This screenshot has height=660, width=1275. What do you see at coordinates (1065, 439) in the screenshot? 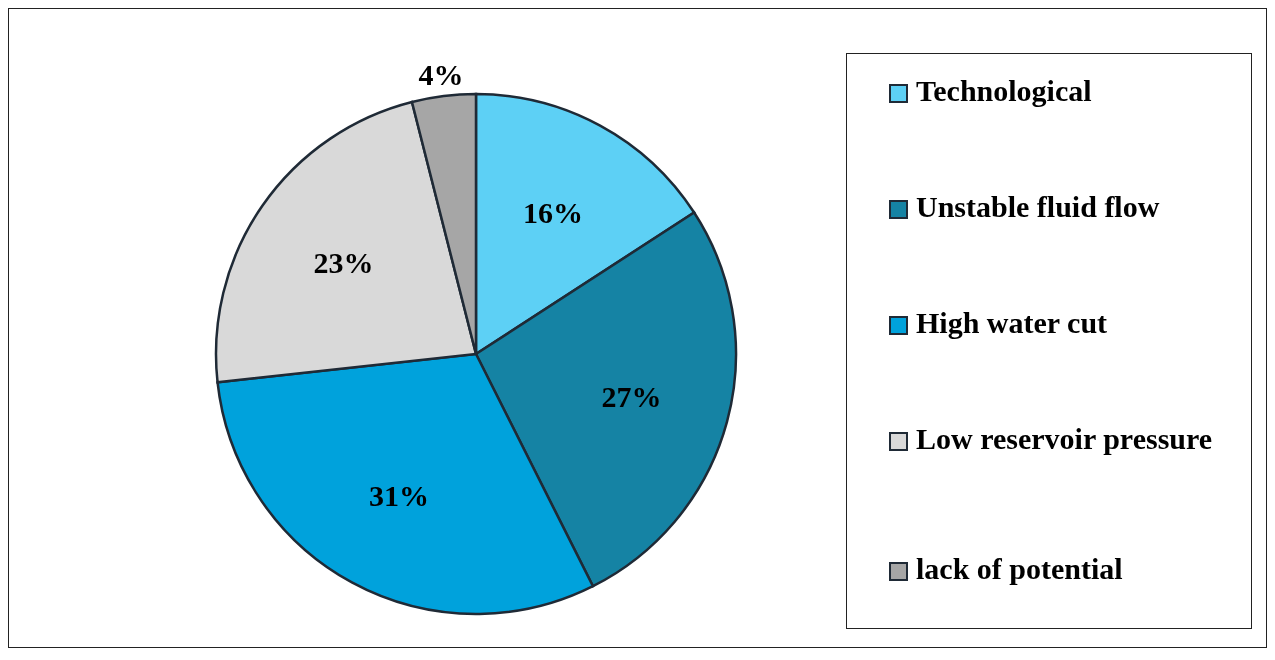
I see `legend-label: Low reservoir pressure` at bounding box center [1065, 439].